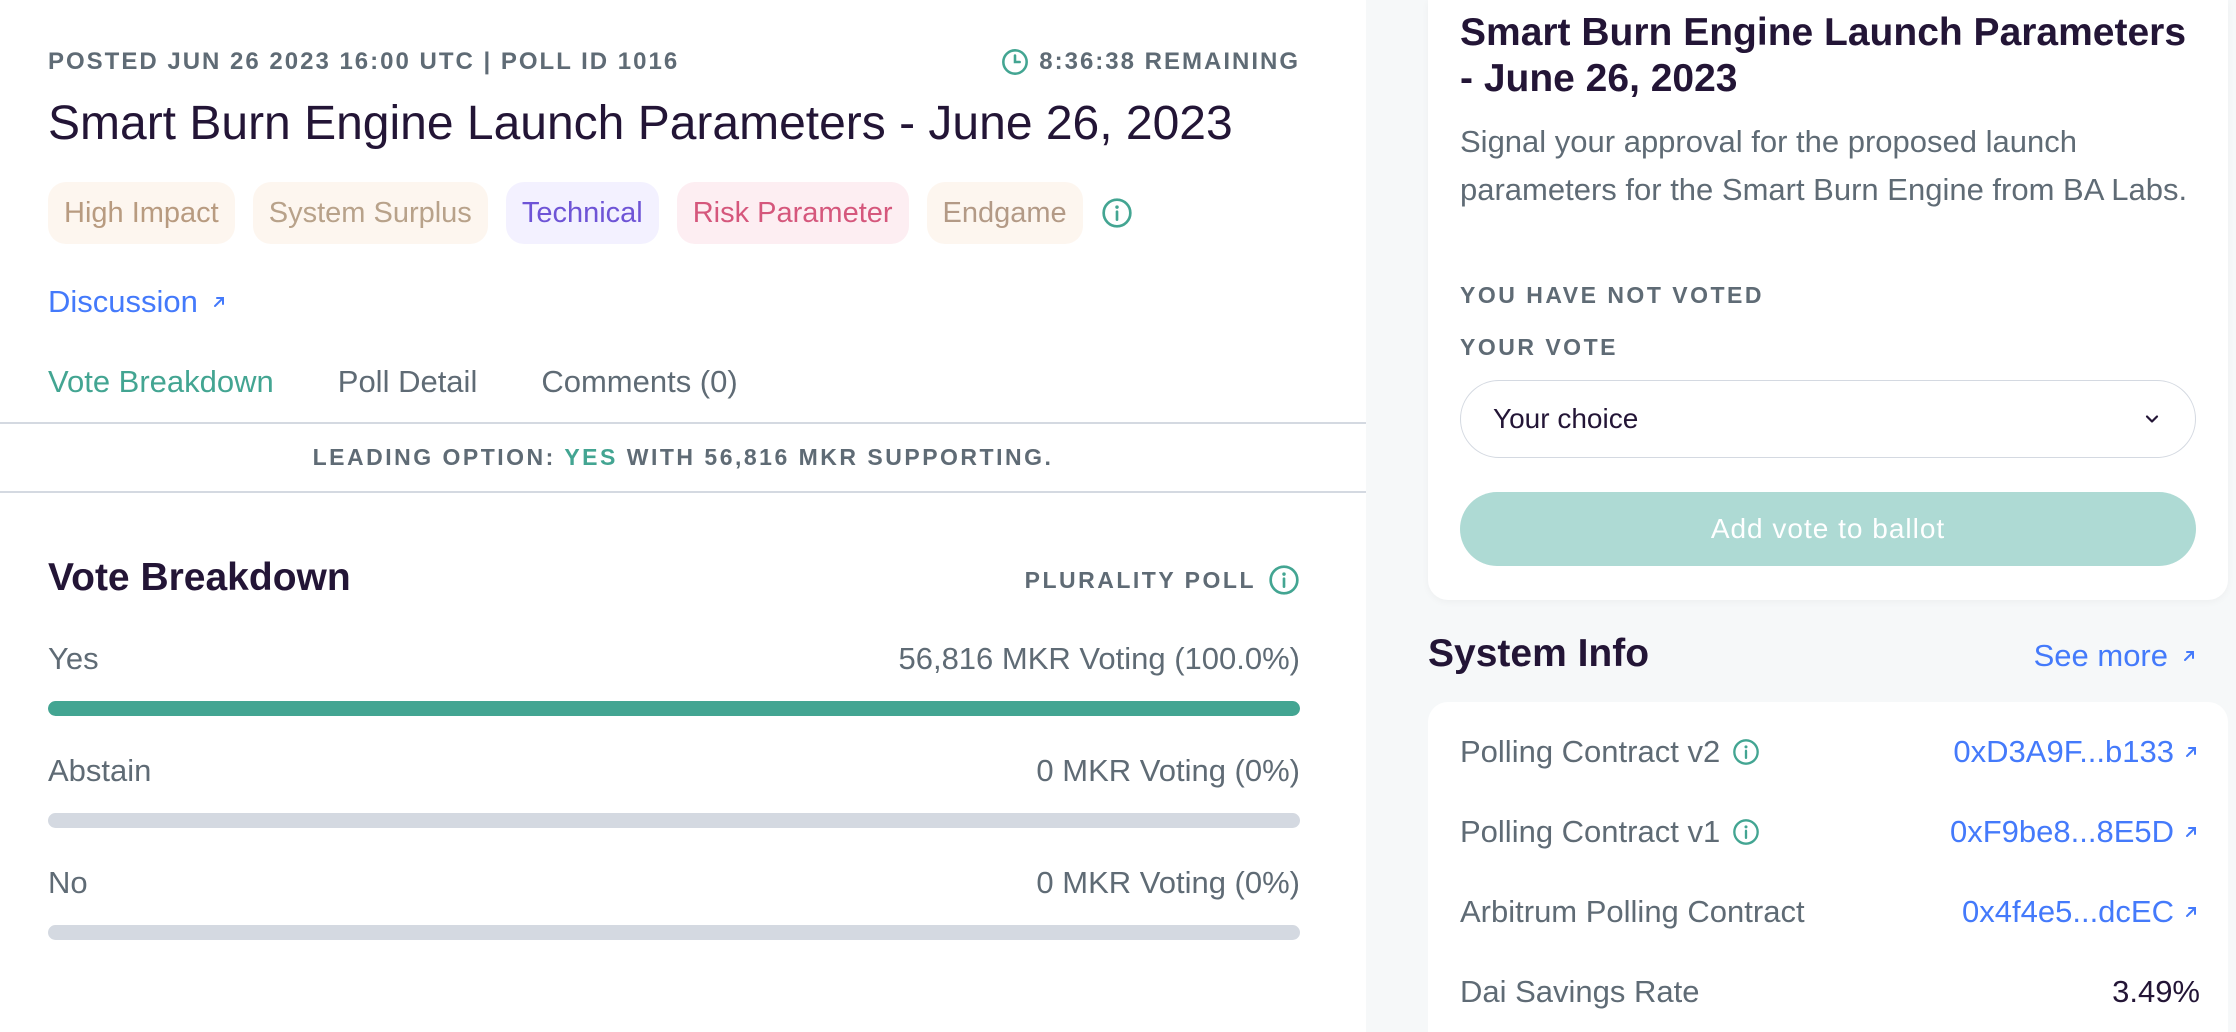 The image size is (2236, 1032). I want to click on system-row-arbitrum: Arbitrum Polling Contract 0x4f4e5...dcEC, so click(1830, 912).